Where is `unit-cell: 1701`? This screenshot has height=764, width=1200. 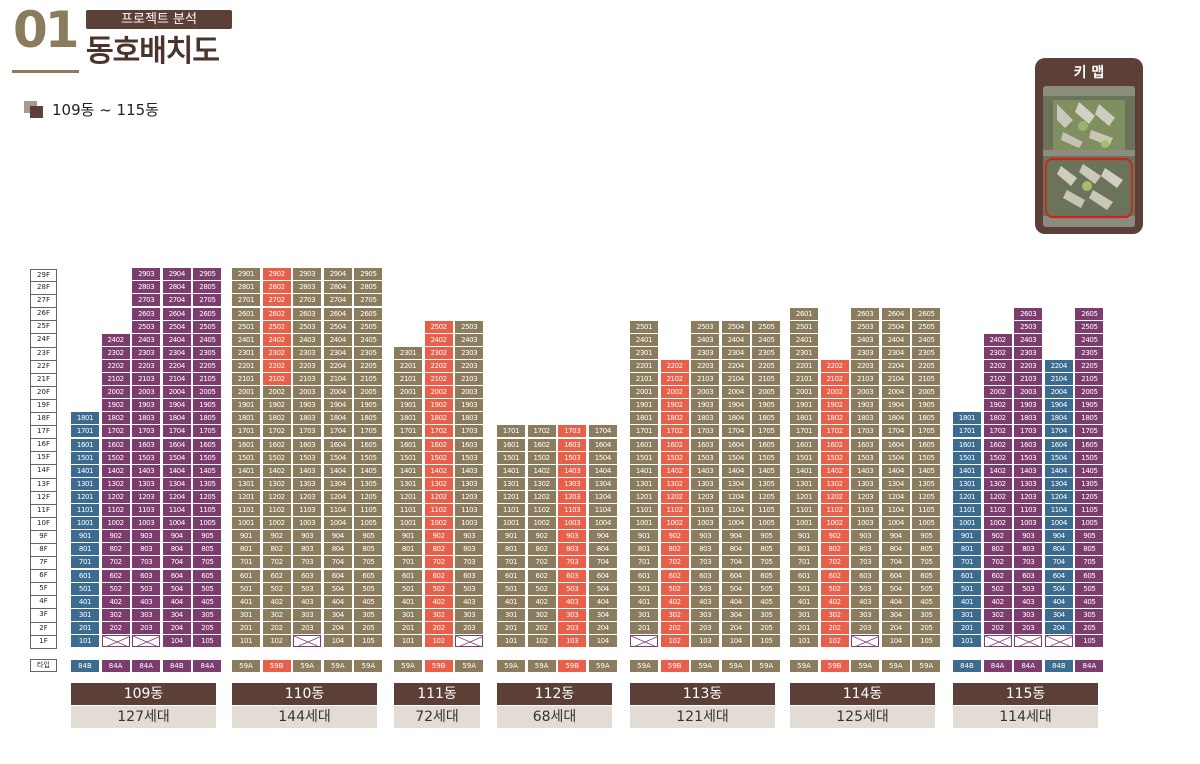
unit-cell: 1701 is located at coordinates (967, 431).